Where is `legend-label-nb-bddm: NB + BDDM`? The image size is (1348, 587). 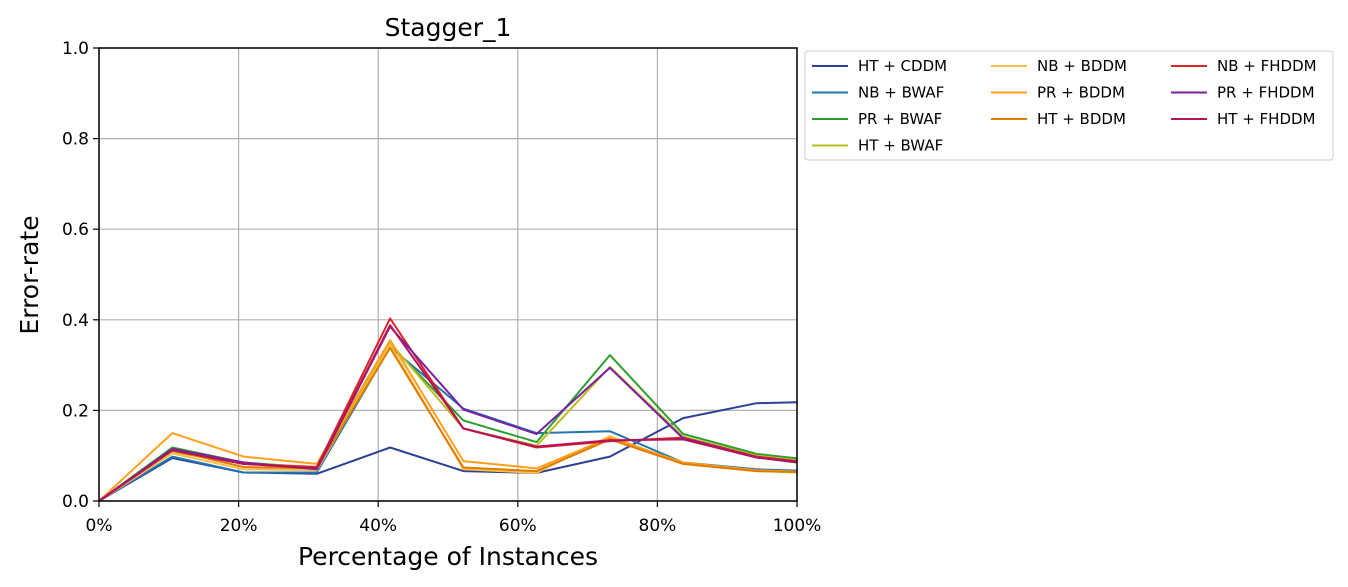 legend-label-nb-bddm: NB + BDDM is located at coordinates (1082, 66).